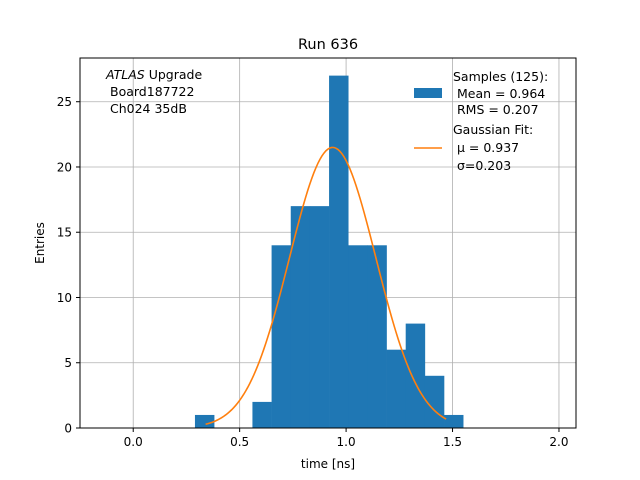  Describe the element at coordinates (239, 442) in the screenshot. I see `x-tick-label-1: 0.5` at that location.